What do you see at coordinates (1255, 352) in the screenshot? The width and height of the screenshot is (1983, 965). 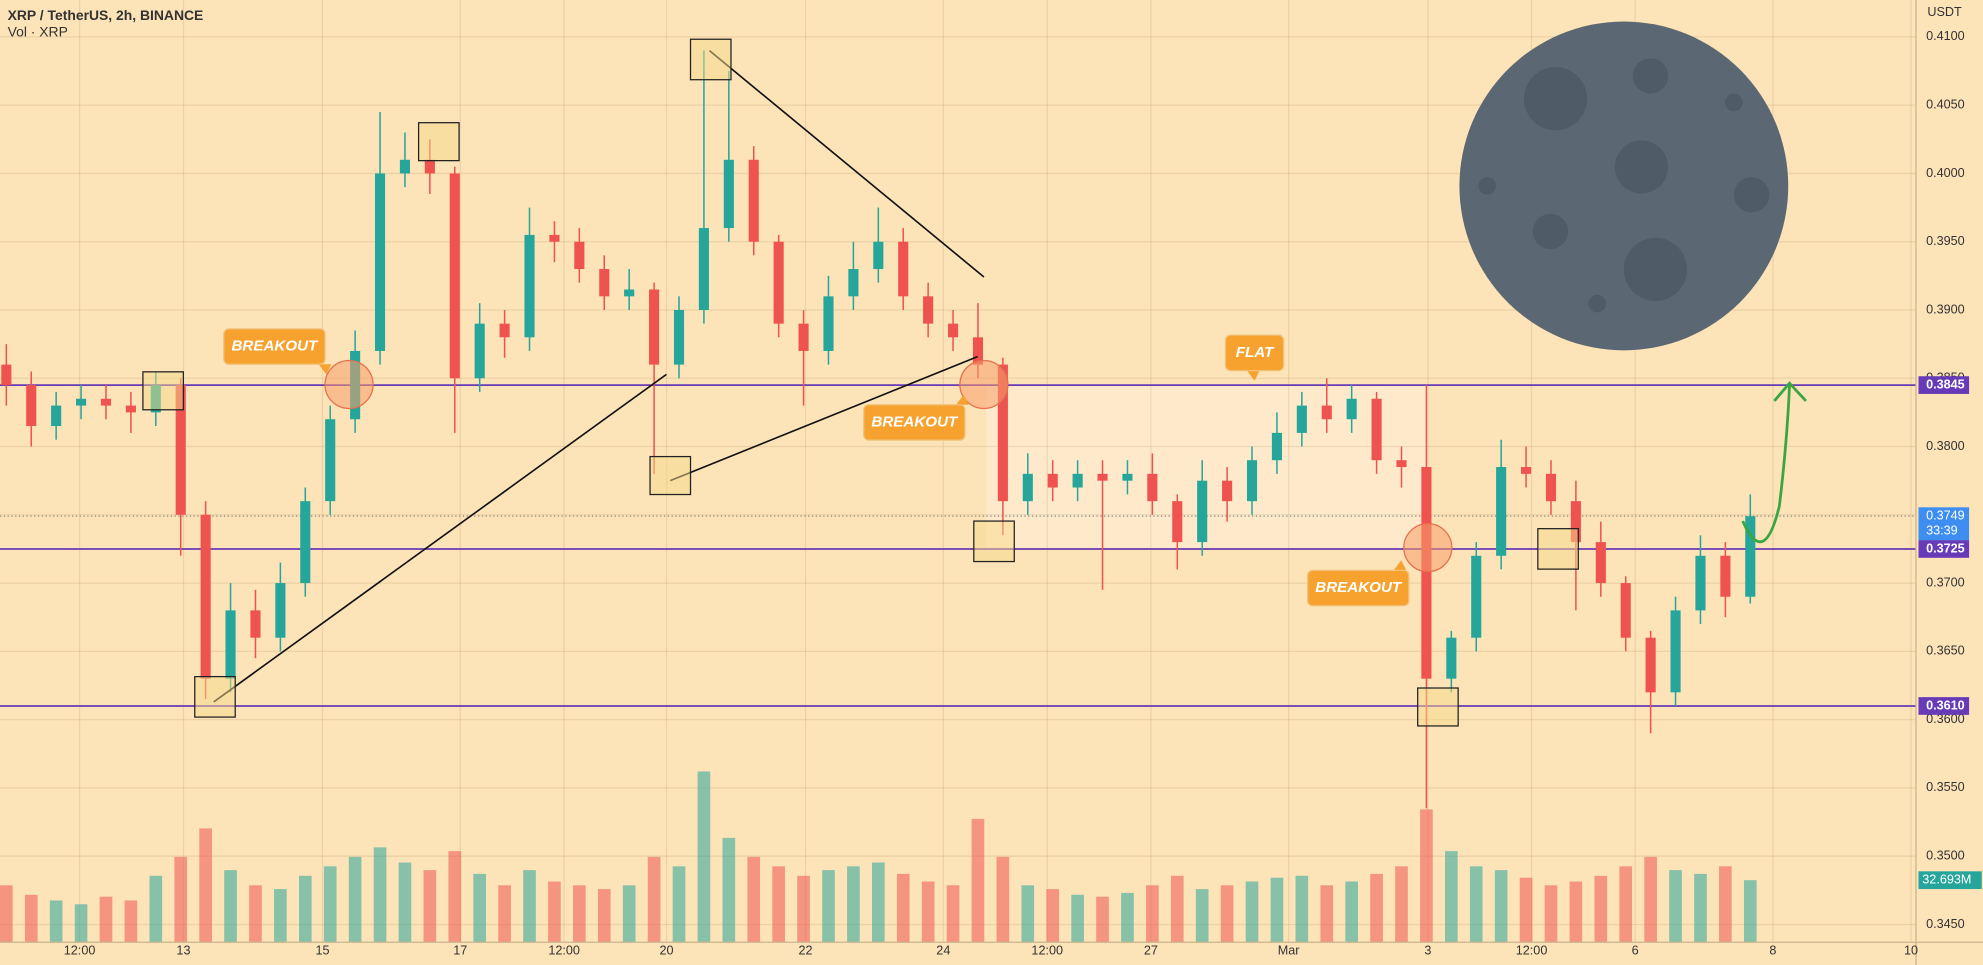 I see `annotation: FLAT` at bounding box center [1255, 352].